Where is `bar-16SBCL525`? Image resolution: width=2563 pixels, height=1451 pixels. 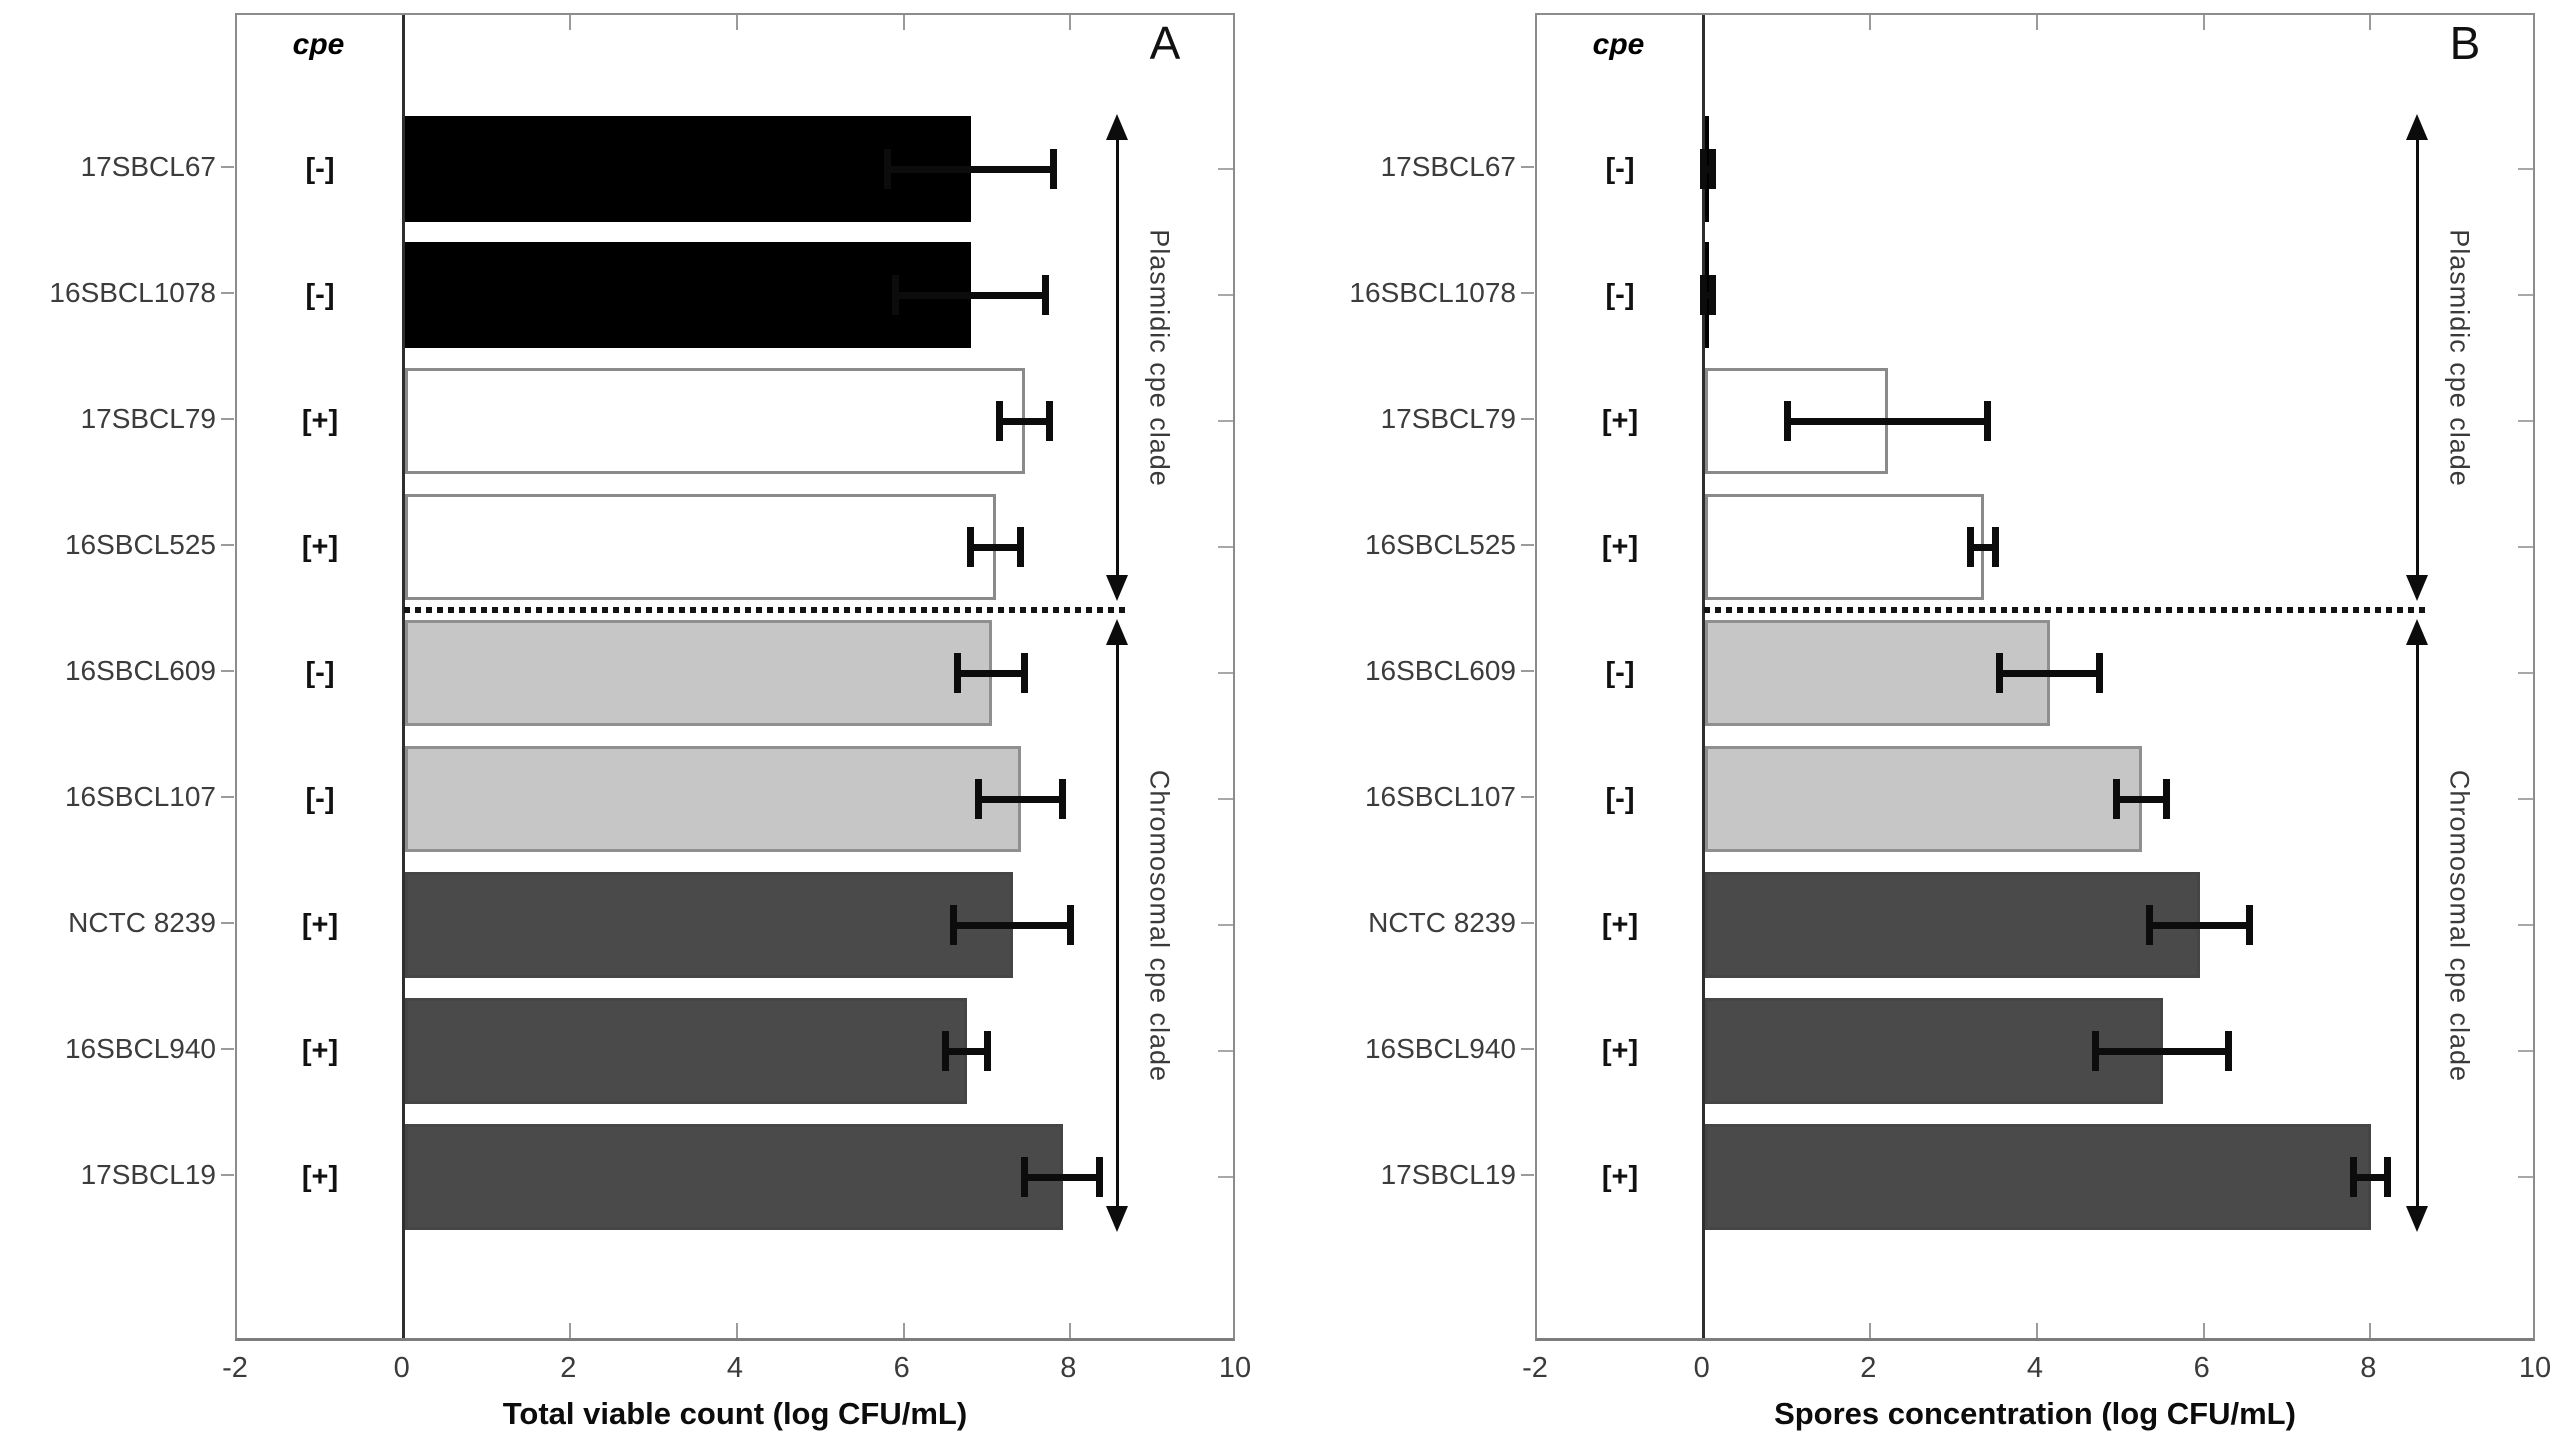
bar-16SBCL525 is located at coordinates (700, 547).